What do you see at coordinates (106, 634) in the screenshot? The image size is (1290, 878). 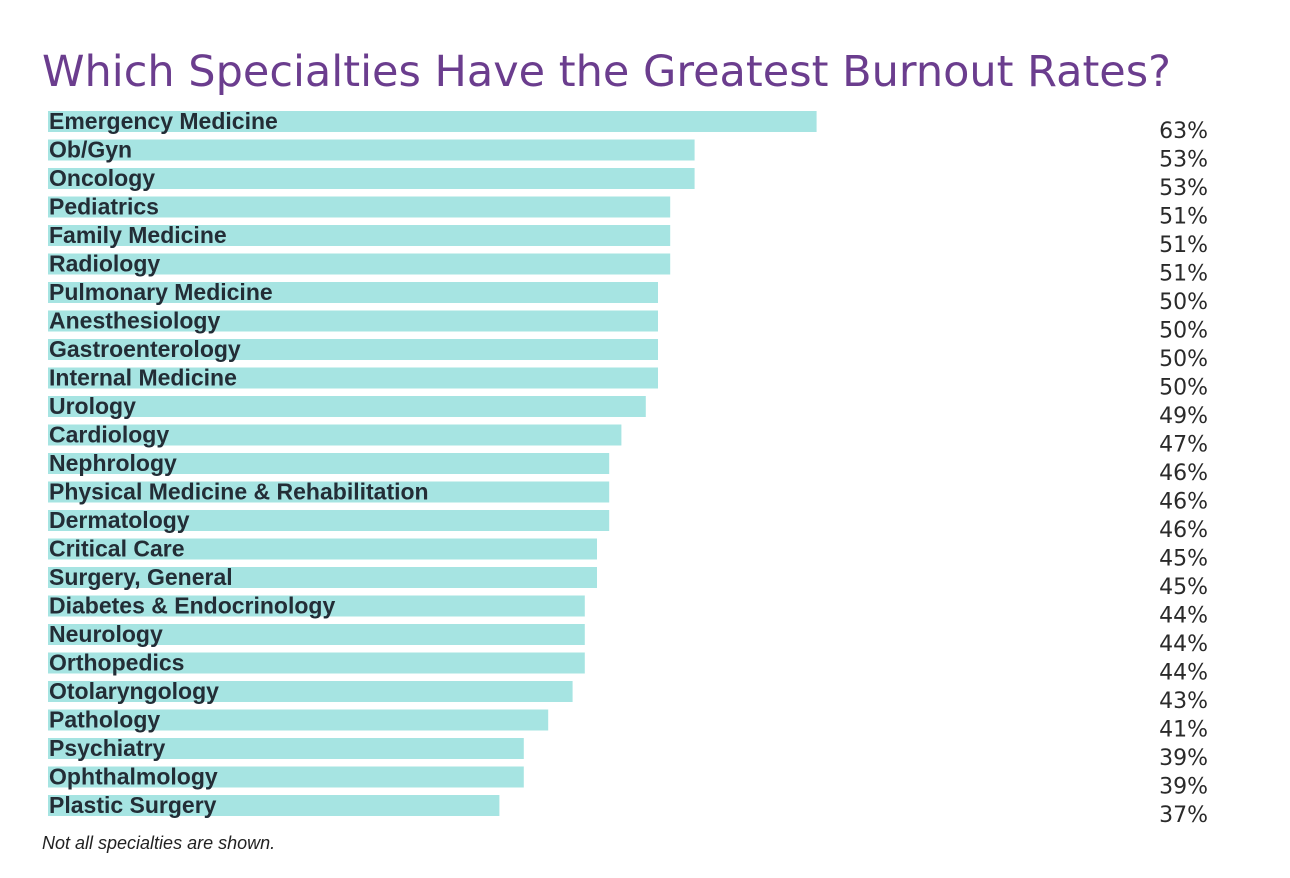 I see `category-label: Neurology` at bounding box center [106, 634].